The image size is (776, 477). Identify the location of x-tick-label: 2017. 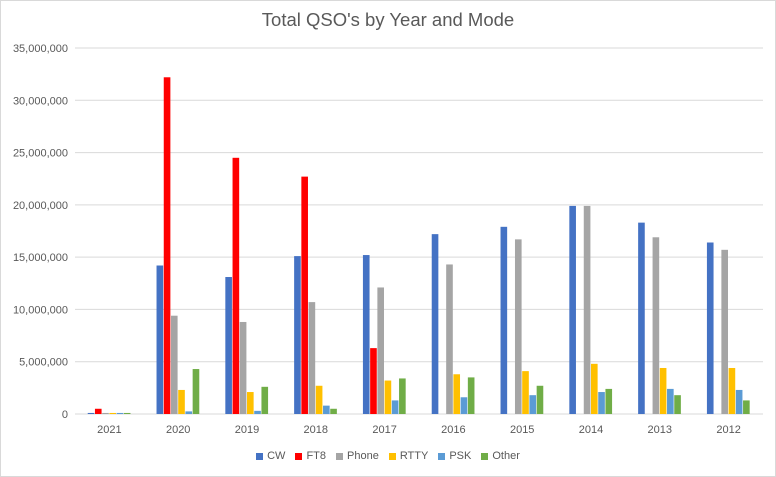
(384, 430).